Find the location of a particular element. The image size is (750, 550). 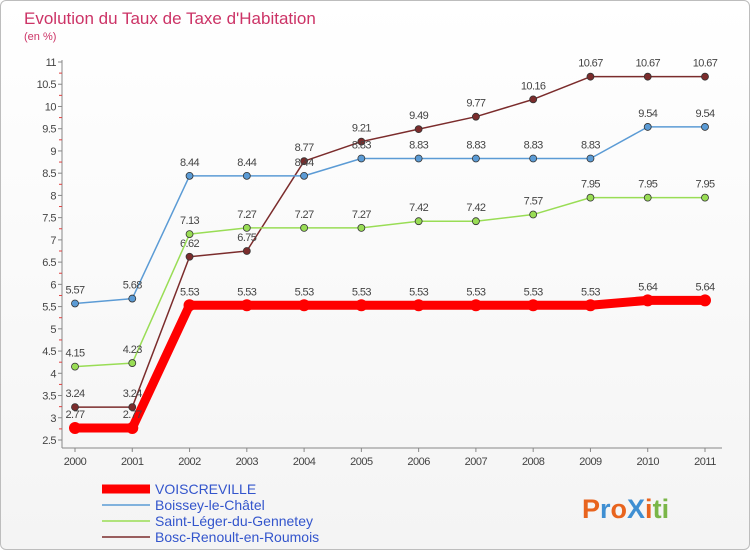

data-label: 8.44 is located at coordinates (304, 163).